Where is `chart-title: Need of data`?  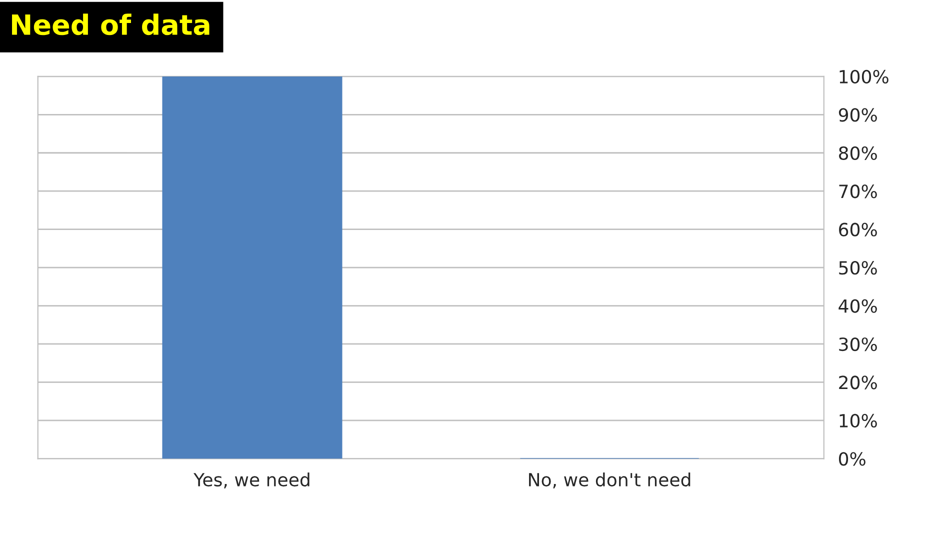
chart-title: Need of data is located at coordinates (111, 25).